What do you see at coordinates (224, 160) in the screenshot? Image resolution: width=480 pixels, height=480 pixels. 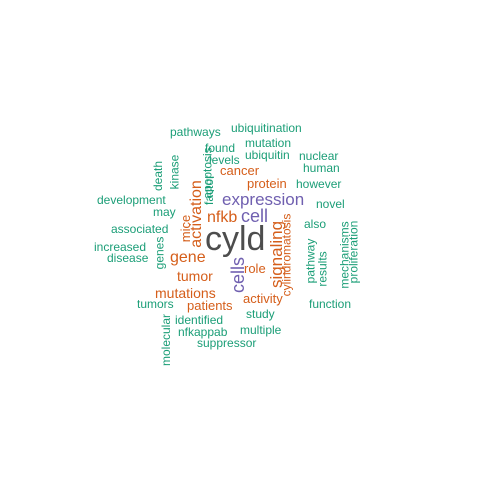 I see `word-levels: levels` at bounding box center [224, 160].